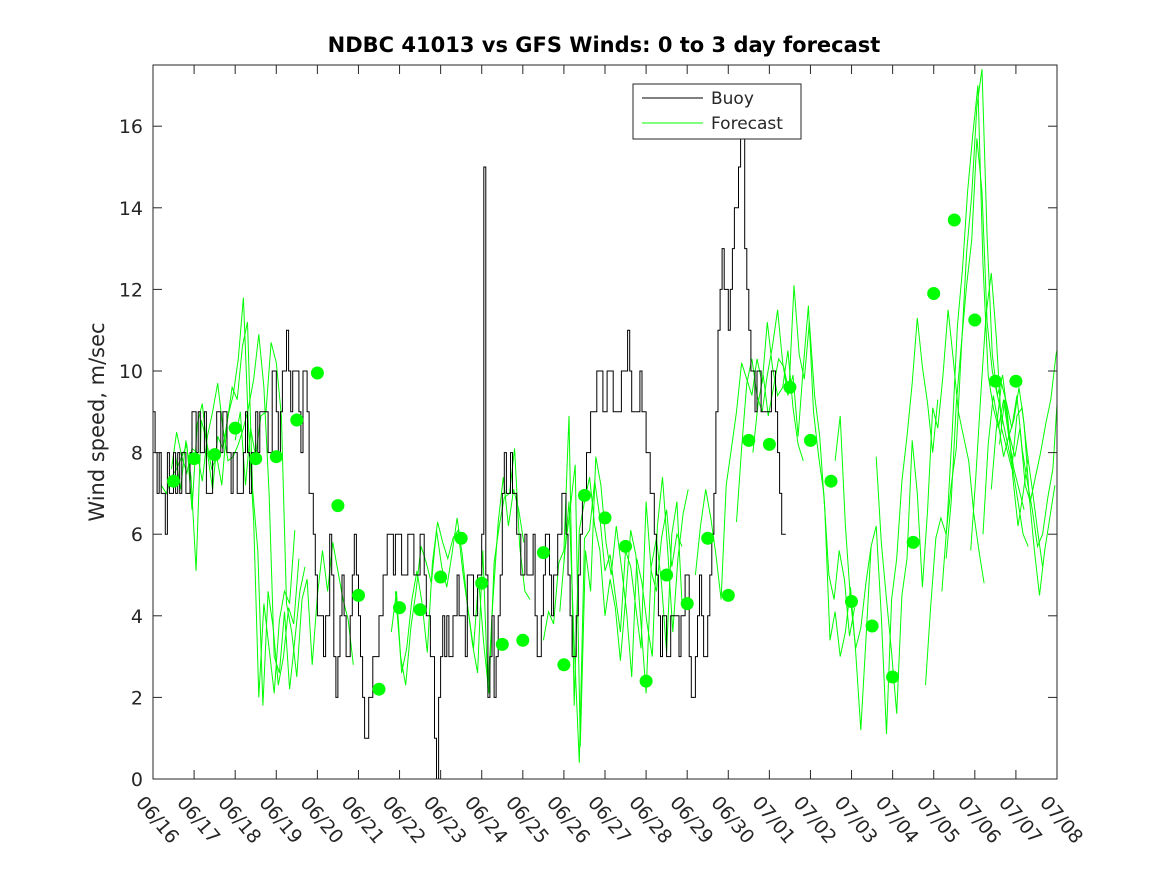  I want to click on y-tick-label: 16, so click(131, 127).